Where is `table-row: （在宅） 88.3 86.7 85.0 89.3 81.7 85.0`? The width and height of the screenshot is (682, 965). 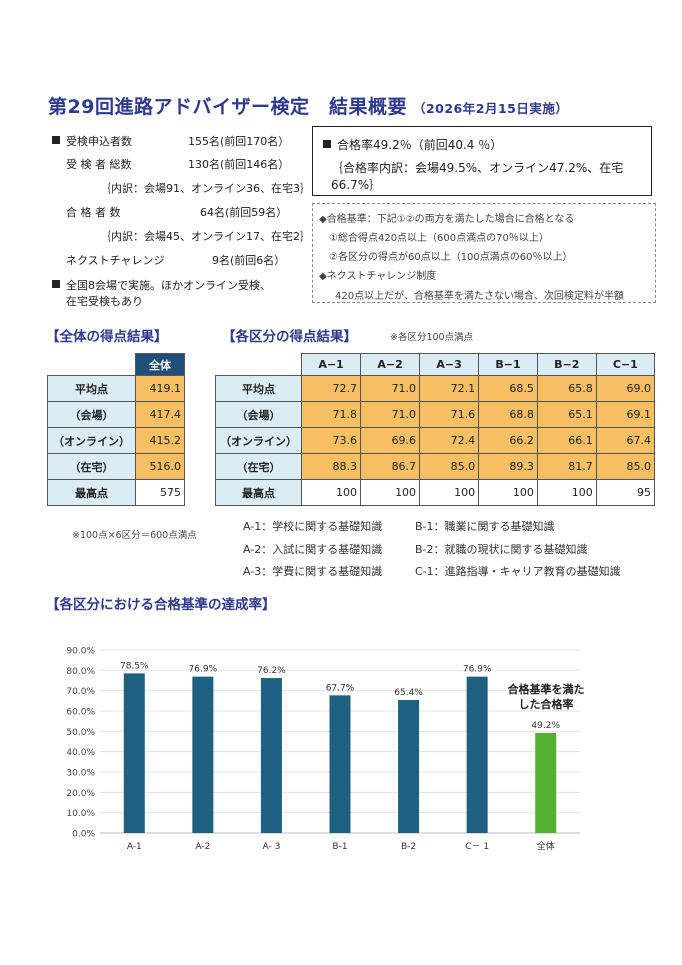 table-row: （在宅） 88.3 86.7 85.0 89.3 81.7 85.0 is located at coordinates (435, 466).